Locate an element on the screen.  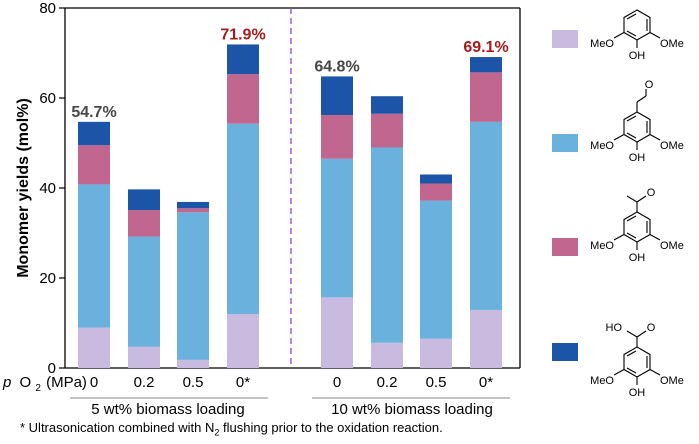
x-axis-label-sub: 2 is located at coordinates (38, 388).